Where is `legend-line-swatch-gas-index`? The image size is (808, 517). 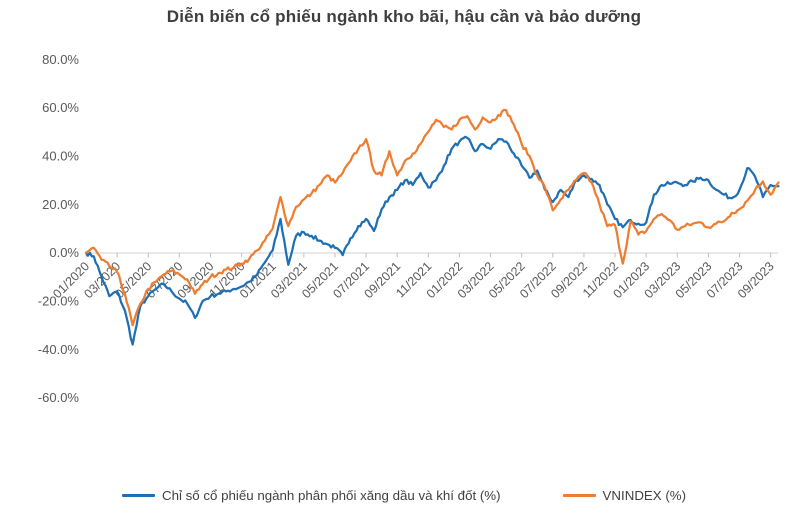
legend-line-swatch-gas-index is located at coordinates (138, 495).